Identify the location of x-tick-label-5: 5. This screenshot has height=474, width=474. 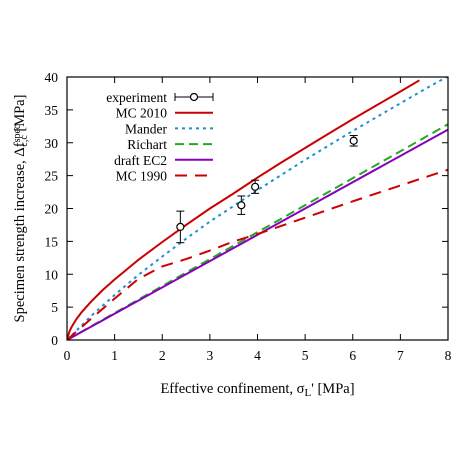
(305, 355).